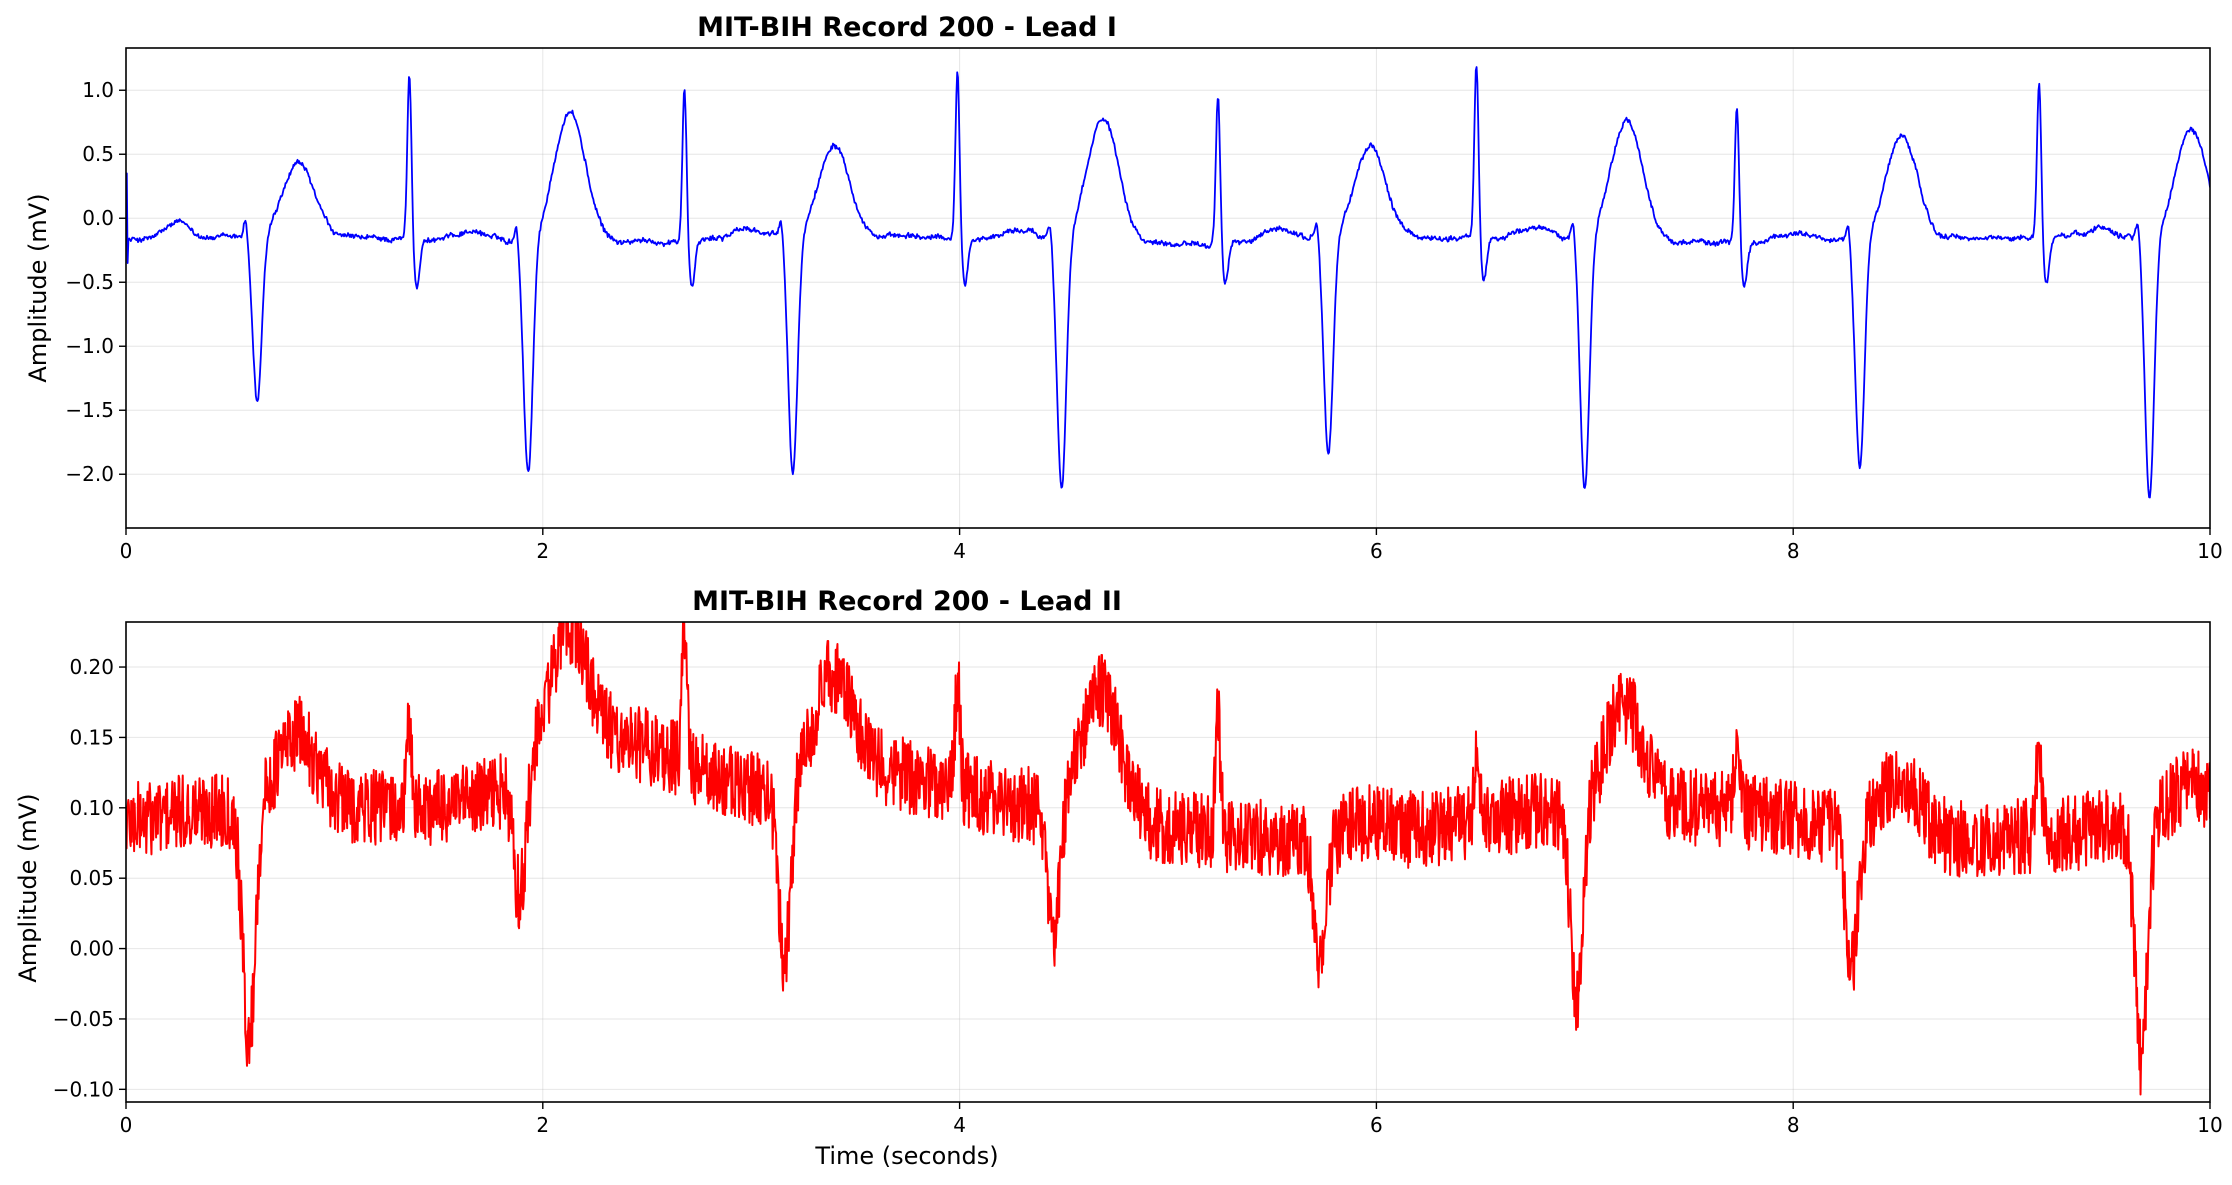 The width and height of the screenshot is (2232, 1185). I want to click on y-tick-label: 0.00, so click(91, 949).